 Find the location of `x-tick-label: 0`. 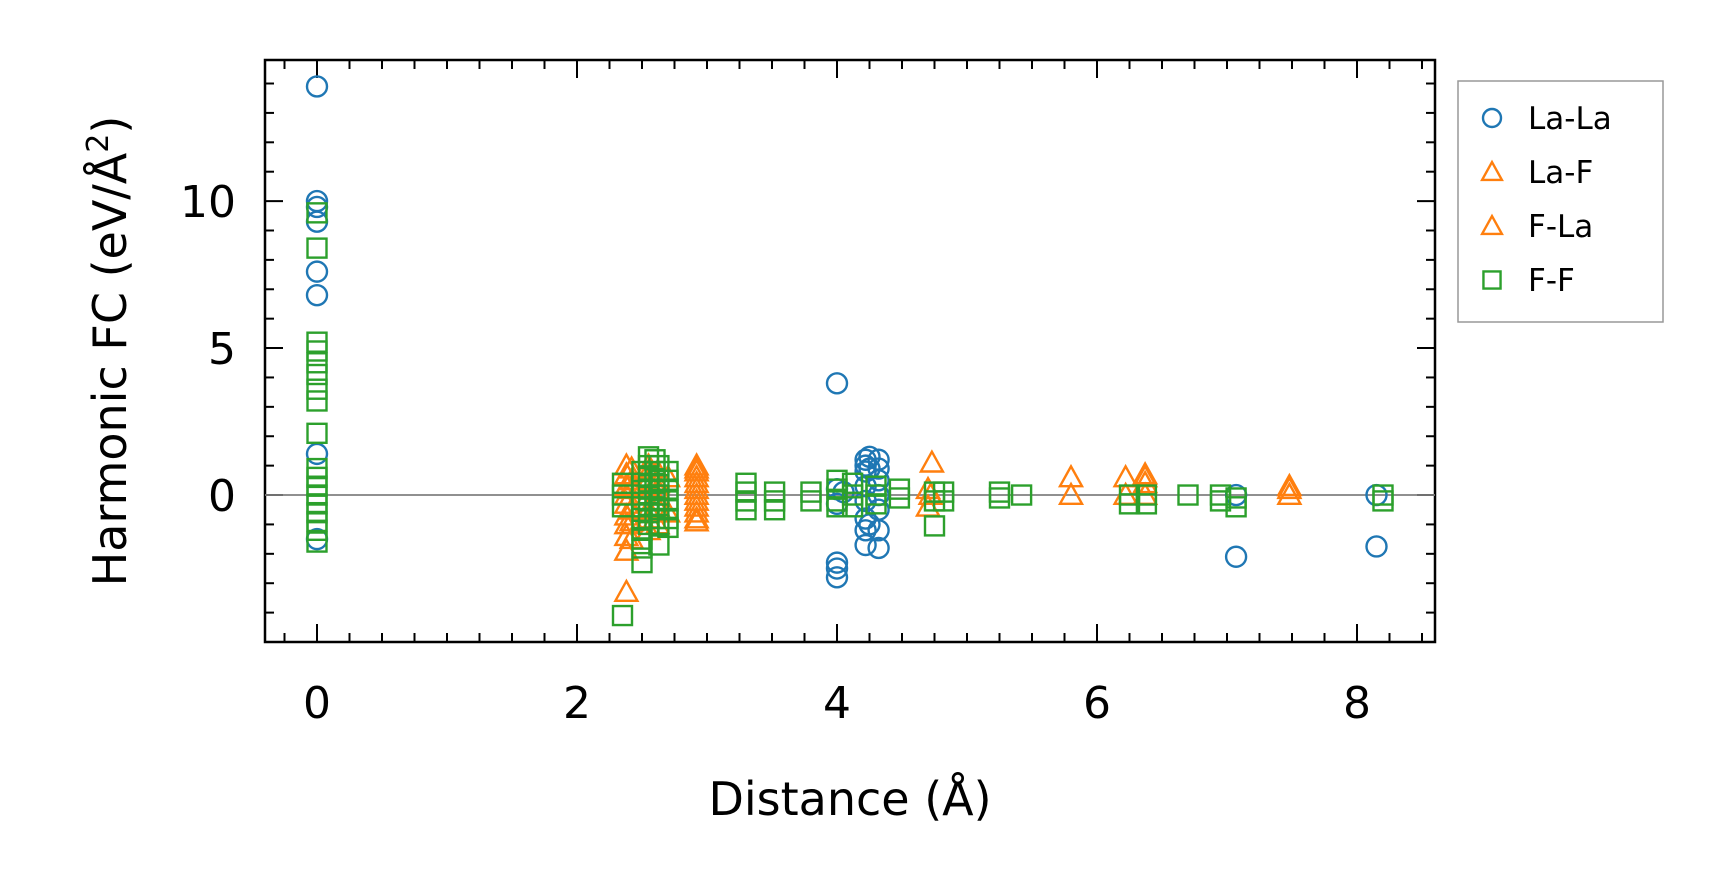

x-tick-label: 0 is located at coordinates (317, 703).